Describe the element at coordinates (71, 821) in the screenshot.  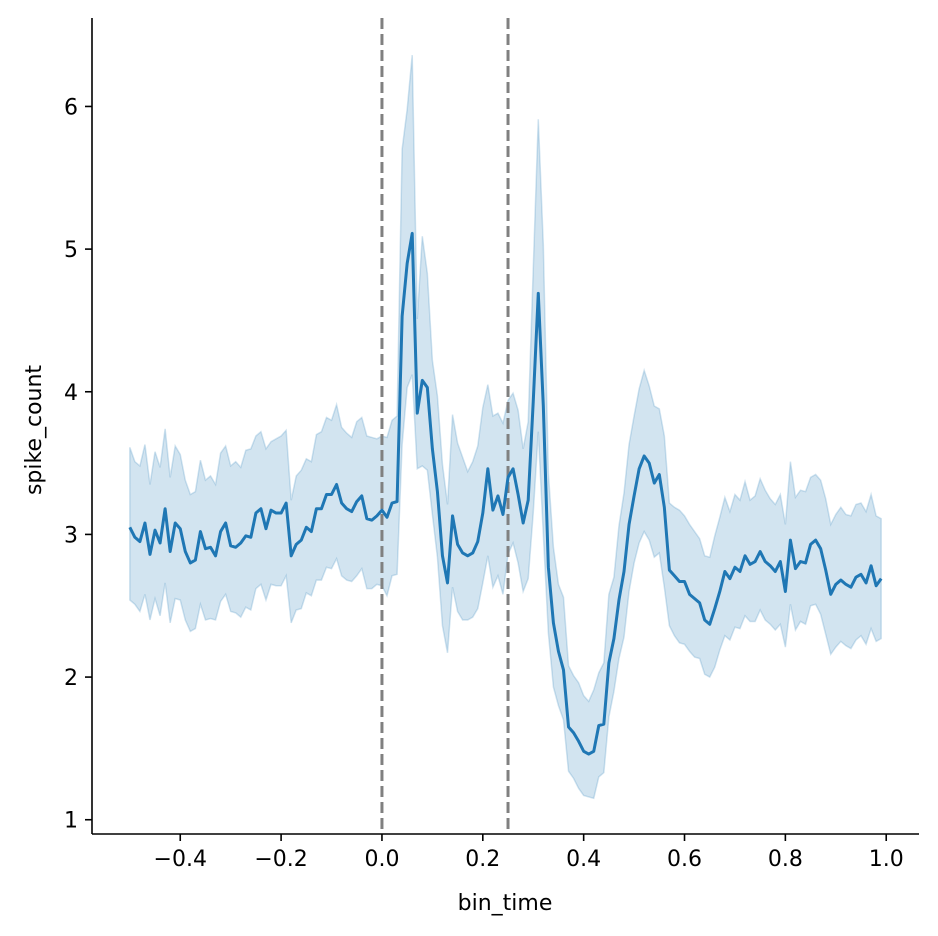
I see `y-tick-label: 1` at that location.